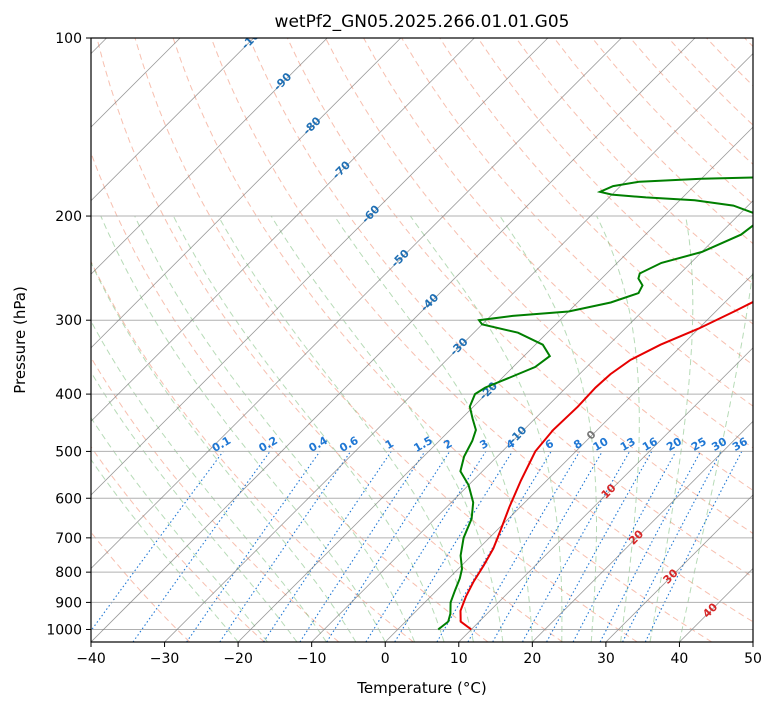  What do you see at coordinates (636, 537) in the screenshot?
I see `isotherm-label: 20` at bounding box center [636, 537].